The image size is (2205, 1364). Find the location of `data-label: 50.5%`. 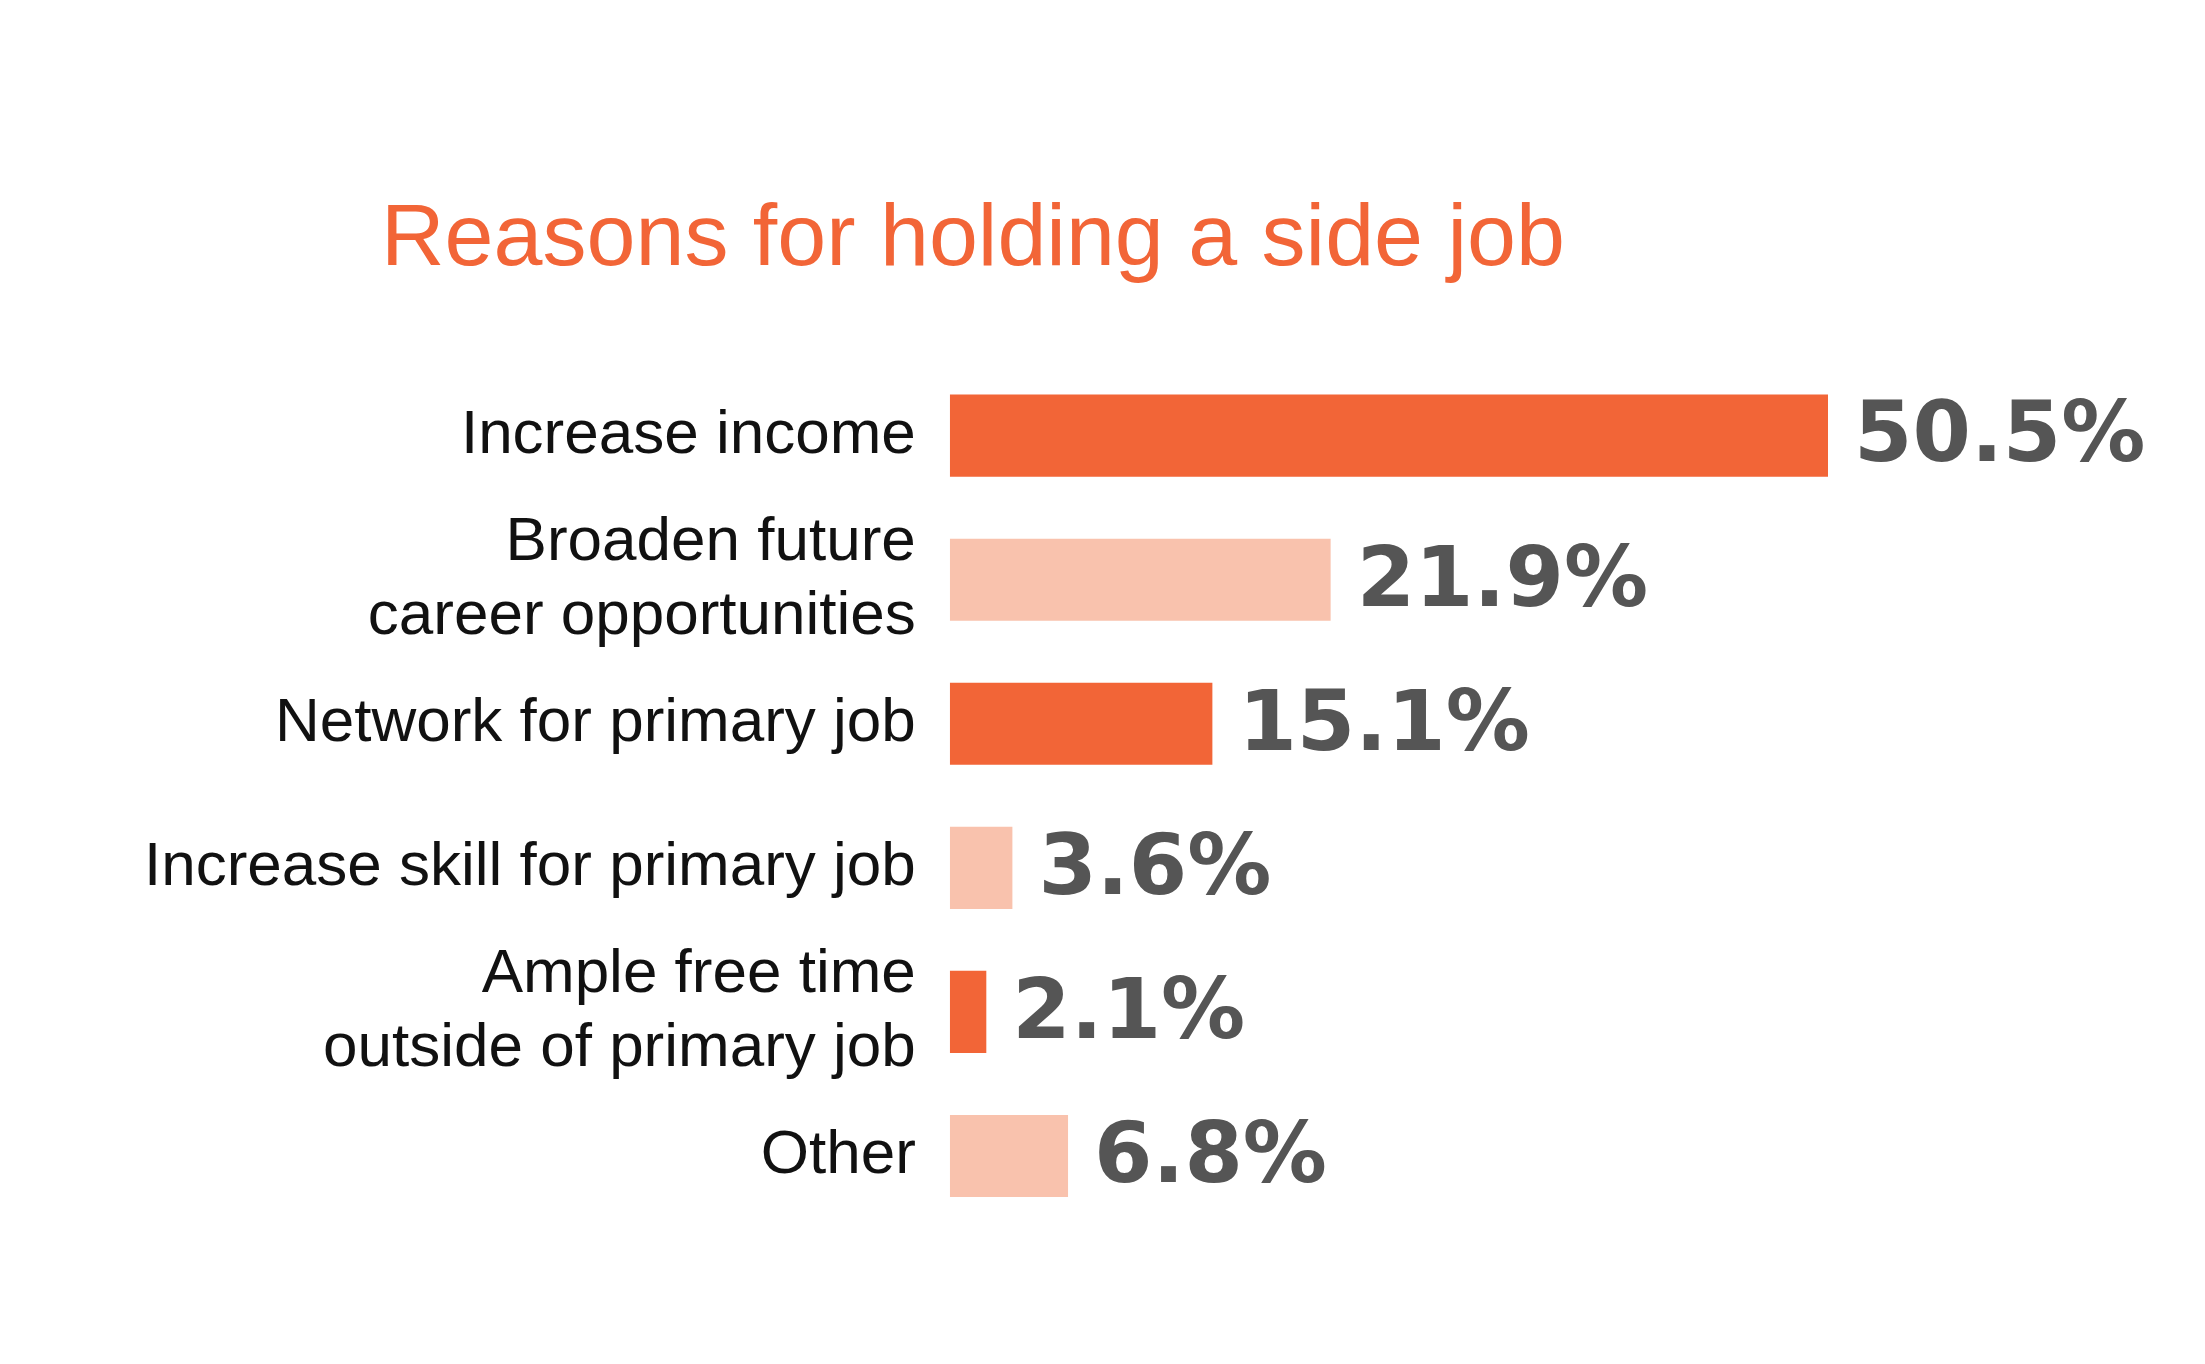

data-label: 50.5% is located at coordinates (2000, 432).